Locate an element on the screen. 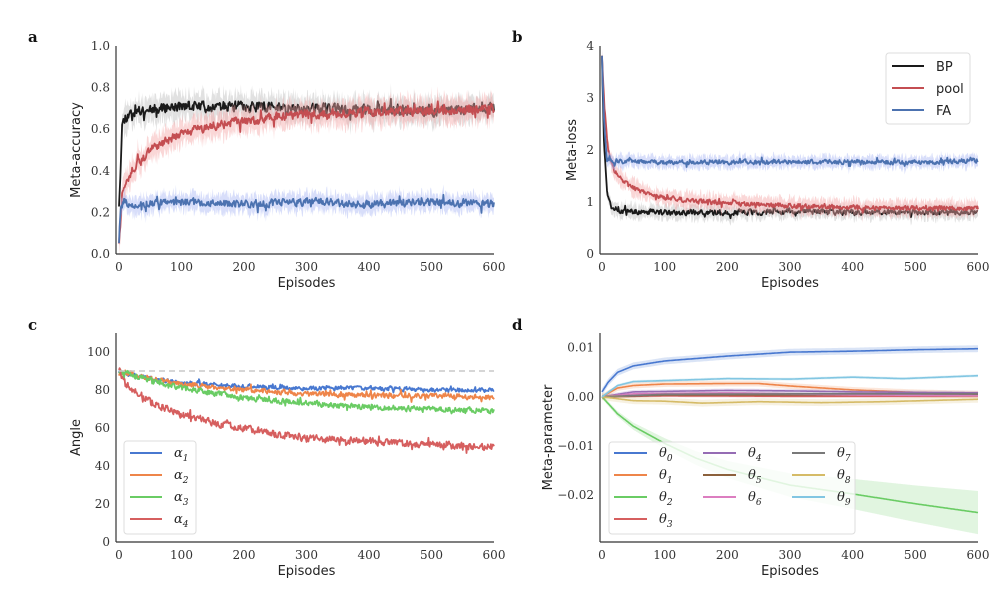 The width and height of the screenshot is (1005, 599). y-tick-label: 40 is located at coordinates (102, 466).